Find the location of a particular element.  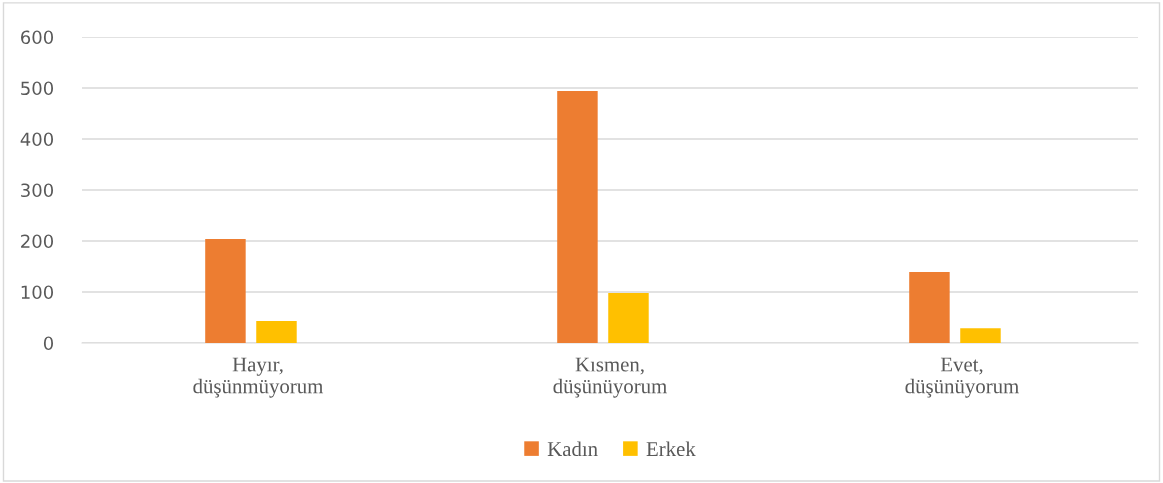

y-tick-label: 300 is located at coordinates (37, 190).